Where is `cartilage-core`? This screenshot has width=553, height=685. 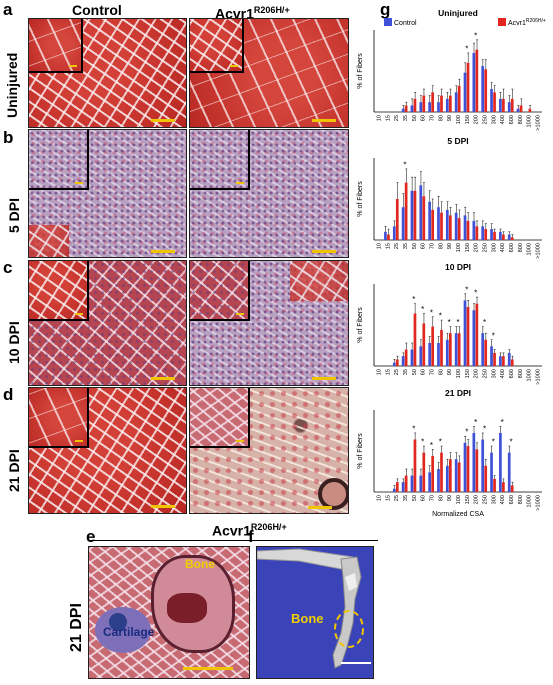
cartilage-core is located at coordinates (118, 622).